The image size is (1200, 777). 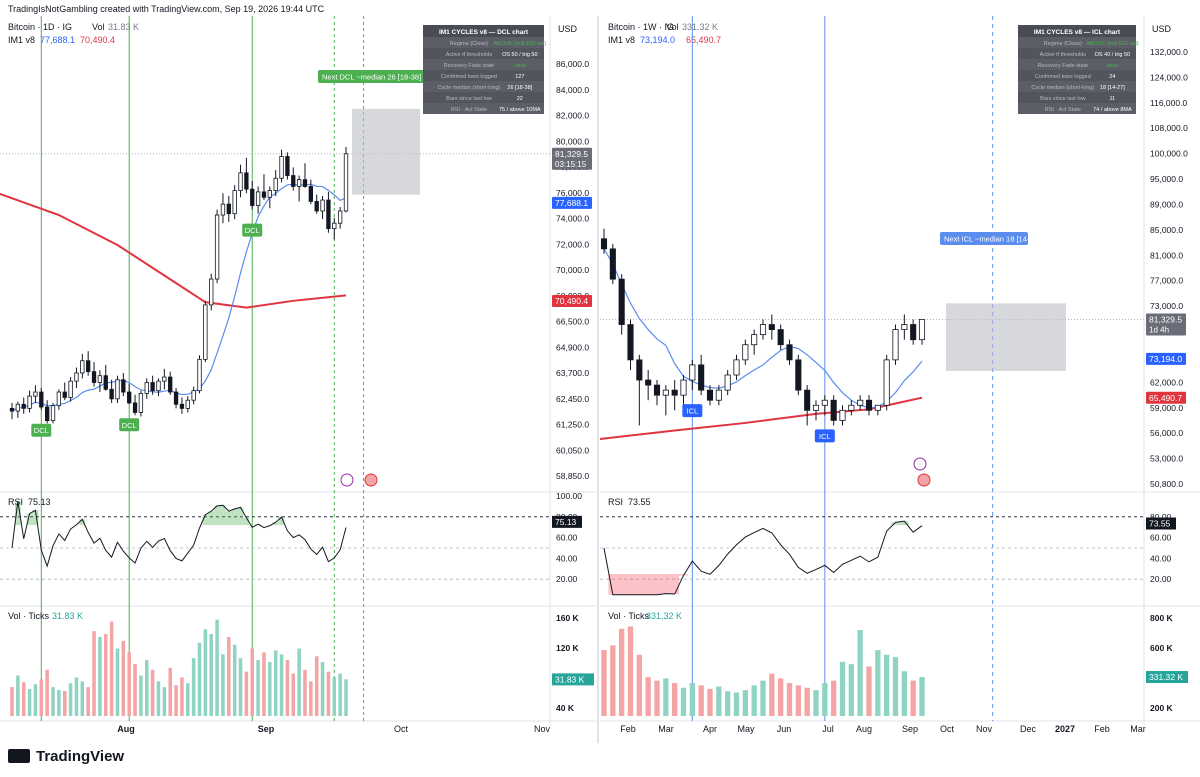 What do you see at coordinates (39, 502) in the screenshot?
I see `rsi-legend-value: 75.13` at bounding box center [39, 502].